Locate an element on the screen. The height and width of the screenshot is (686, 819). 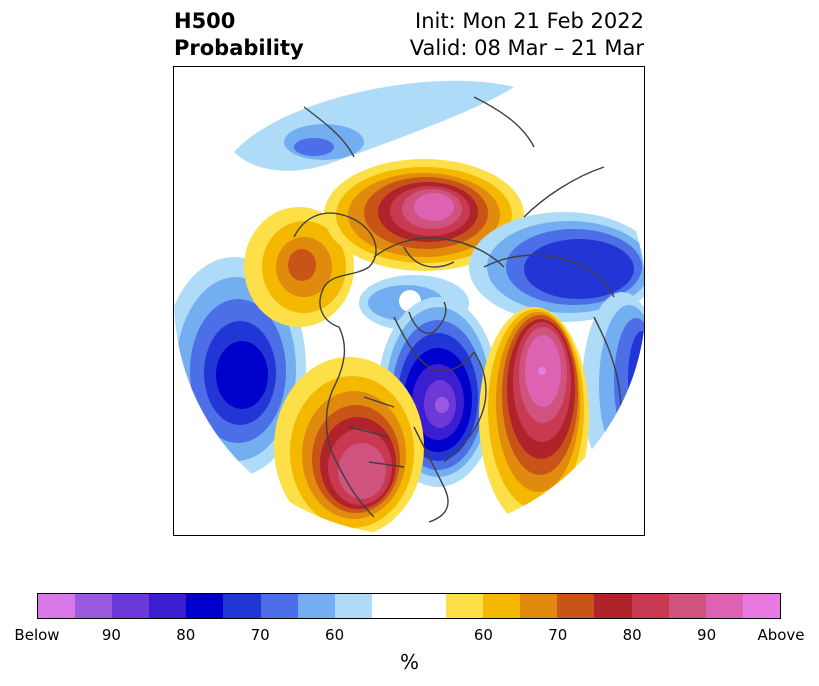
colorbar is located at coordinates (409, 606).